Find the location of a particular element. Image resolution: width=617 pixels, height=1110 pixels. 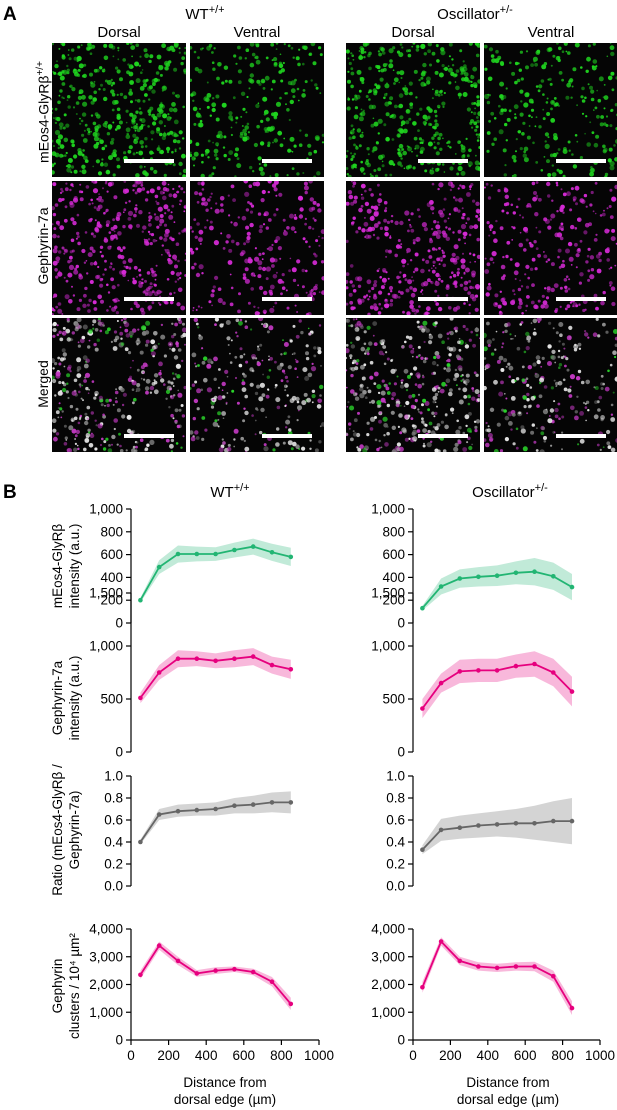

series-line is located at coordinates (215, 974).